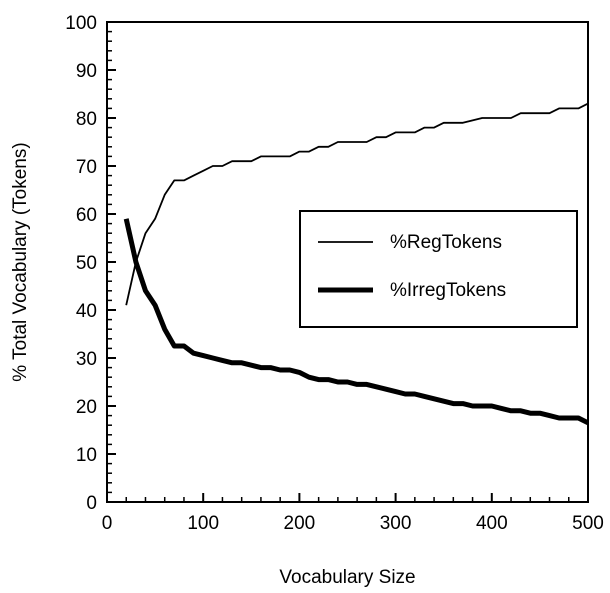 The height and width of the screenshot is (593, 610). Describe the element at coordinates (203, 523) in the screenshot. I see `x-tick-label: 100` at that location.